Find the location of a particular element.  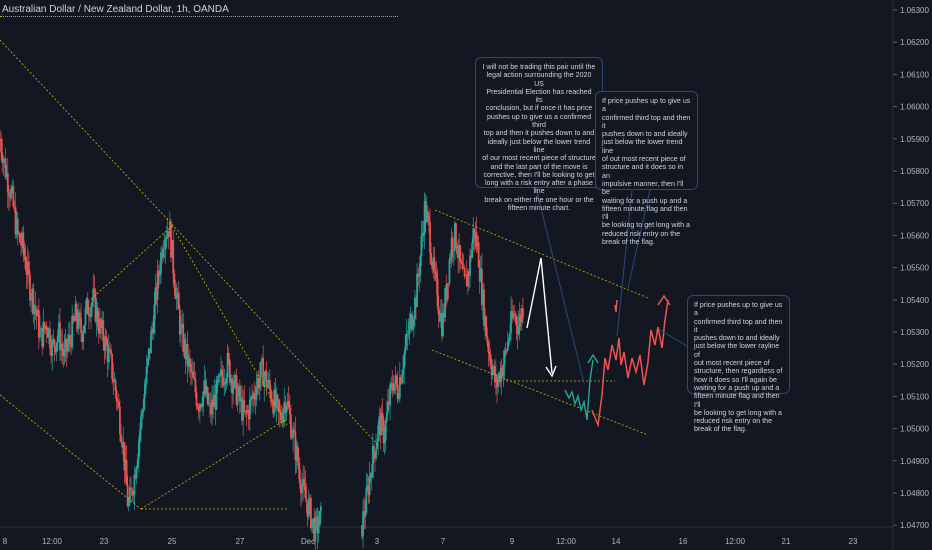

x-tick-label: 3 is located at coordinates (377, 541).